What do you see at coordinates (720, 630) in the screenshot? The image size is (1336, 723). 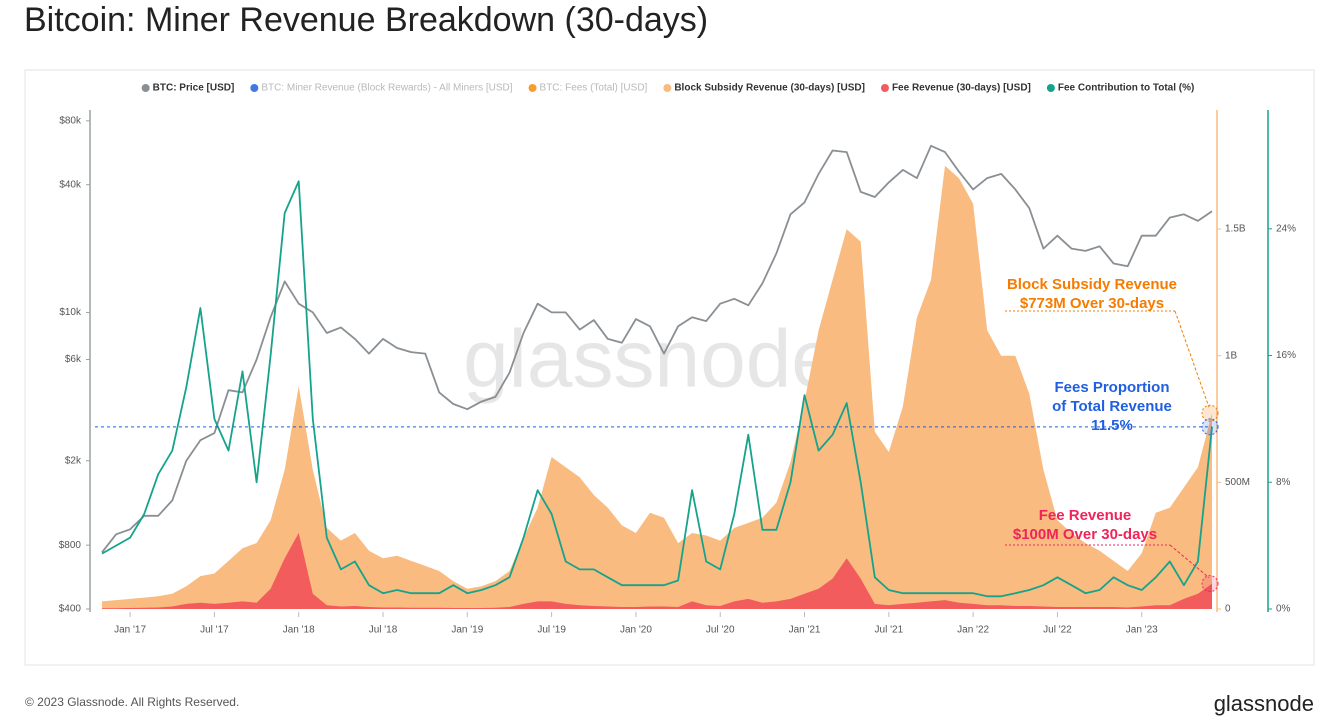 I see `x-tick-label: Jul '20` at bounding box center [720, 630].